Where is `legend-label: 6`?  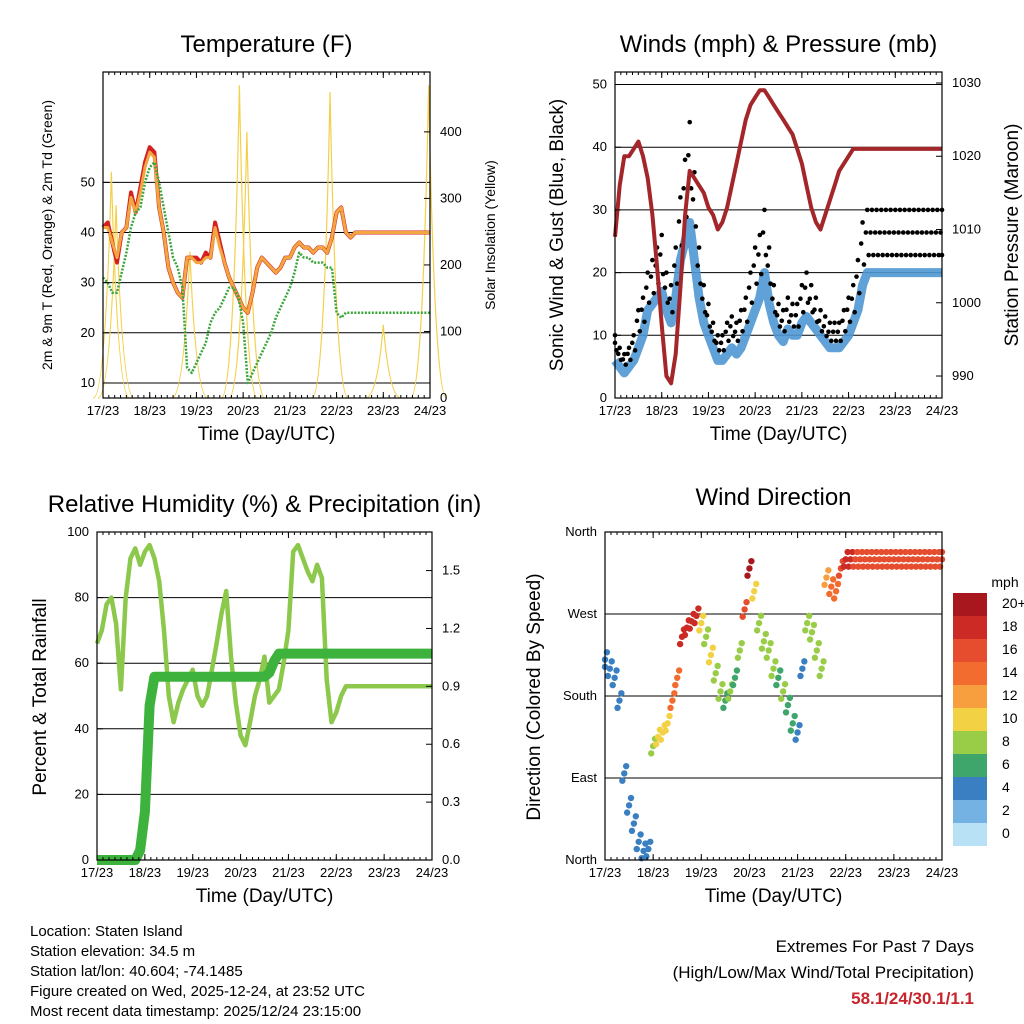
legend-label: 6 is located at coordinates (1006, 764).